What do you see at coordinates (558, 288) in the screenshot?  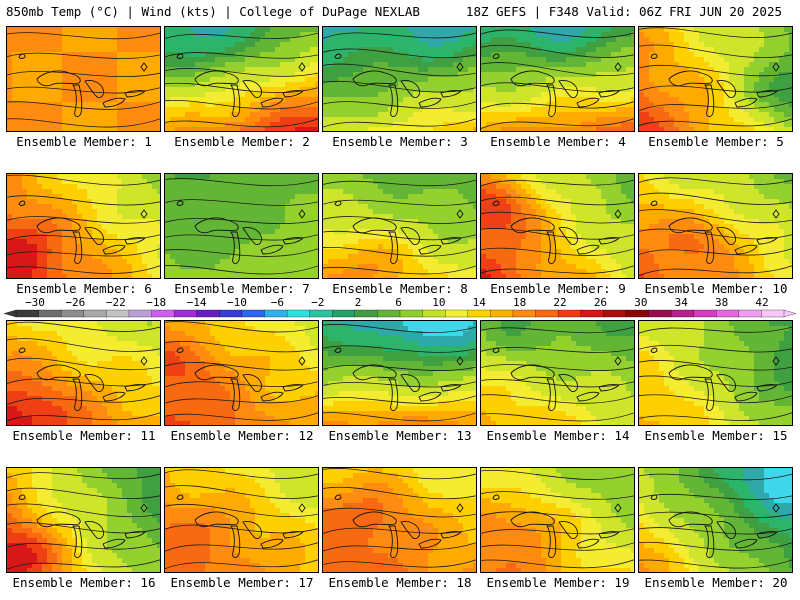 I see `ensemble-member-label: Ensemble Member: 9` at bounding box center [558, 288].